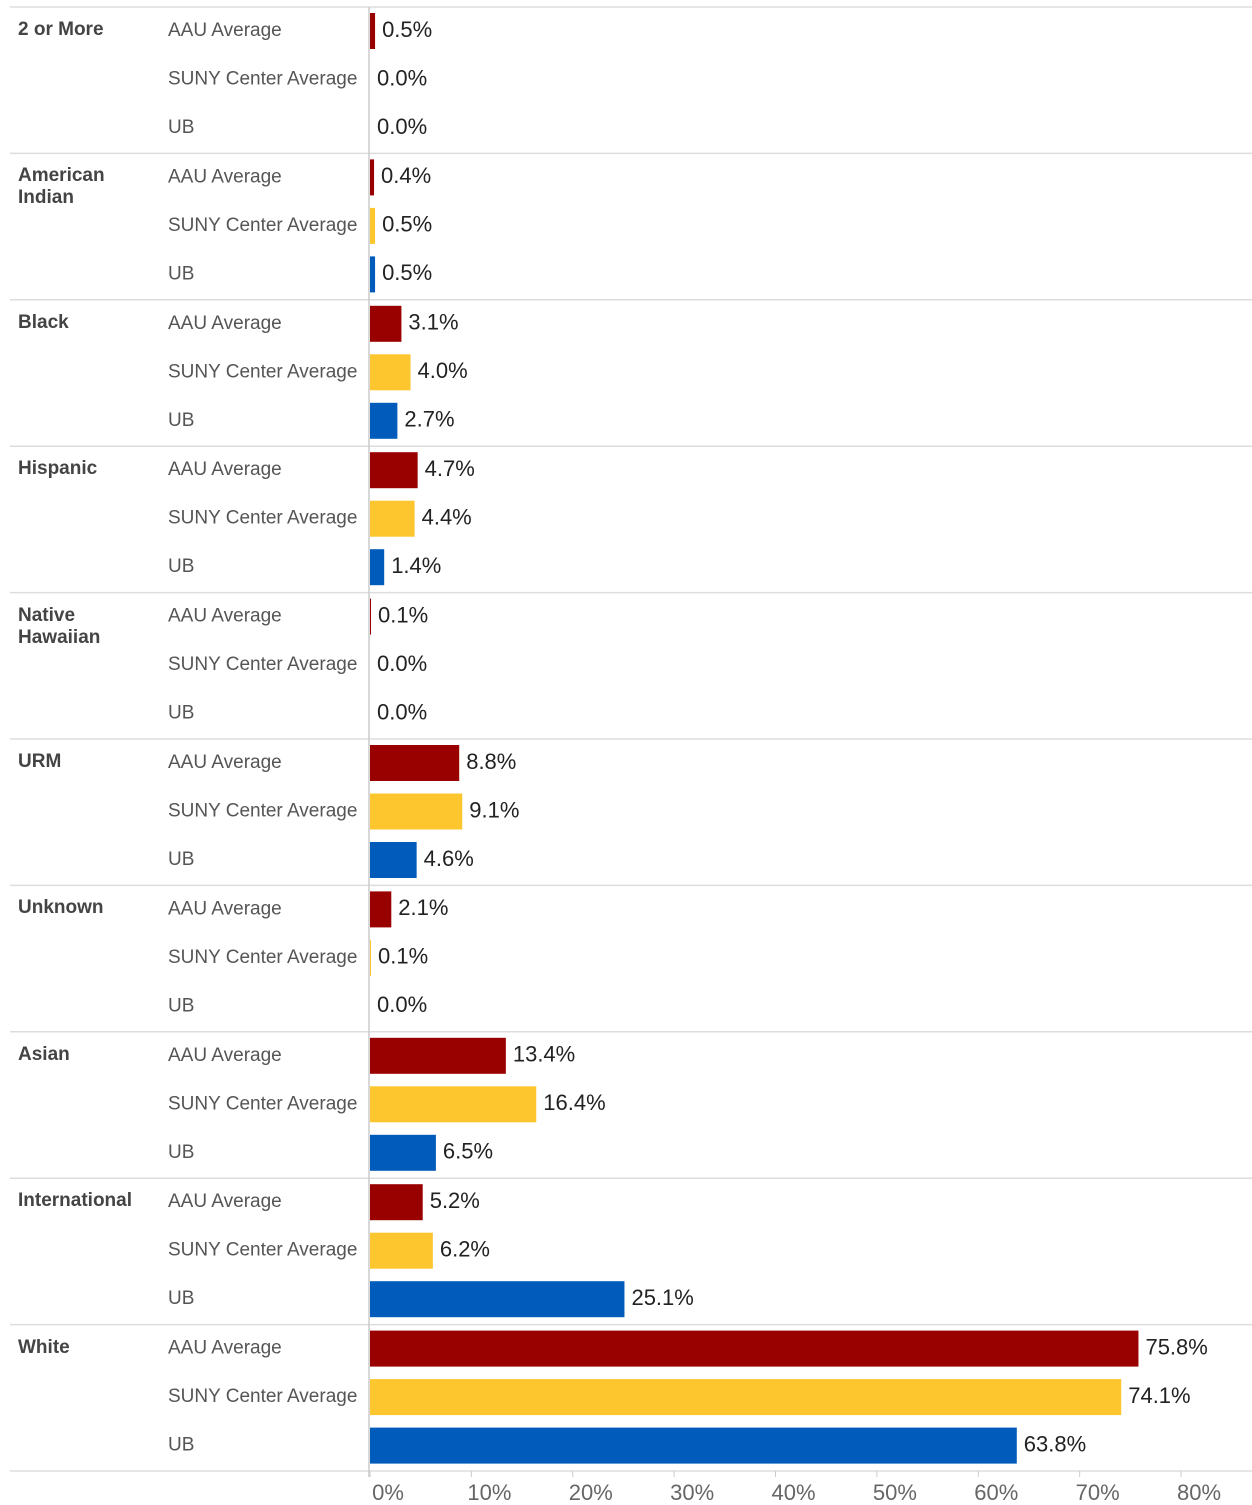  I want to click on group-label: Black, so click(43, 322).